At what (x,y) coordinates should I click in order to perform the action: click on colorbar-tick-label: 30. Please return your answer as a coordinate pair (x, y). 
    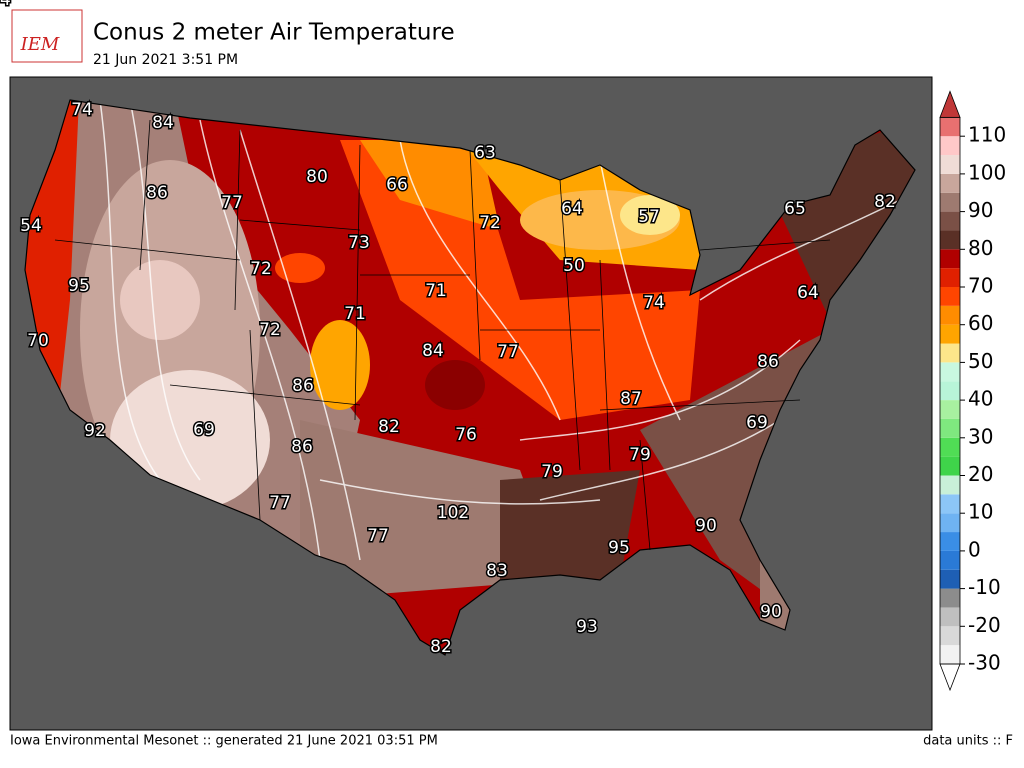
    Looking at the image, I should click on (980, 436).